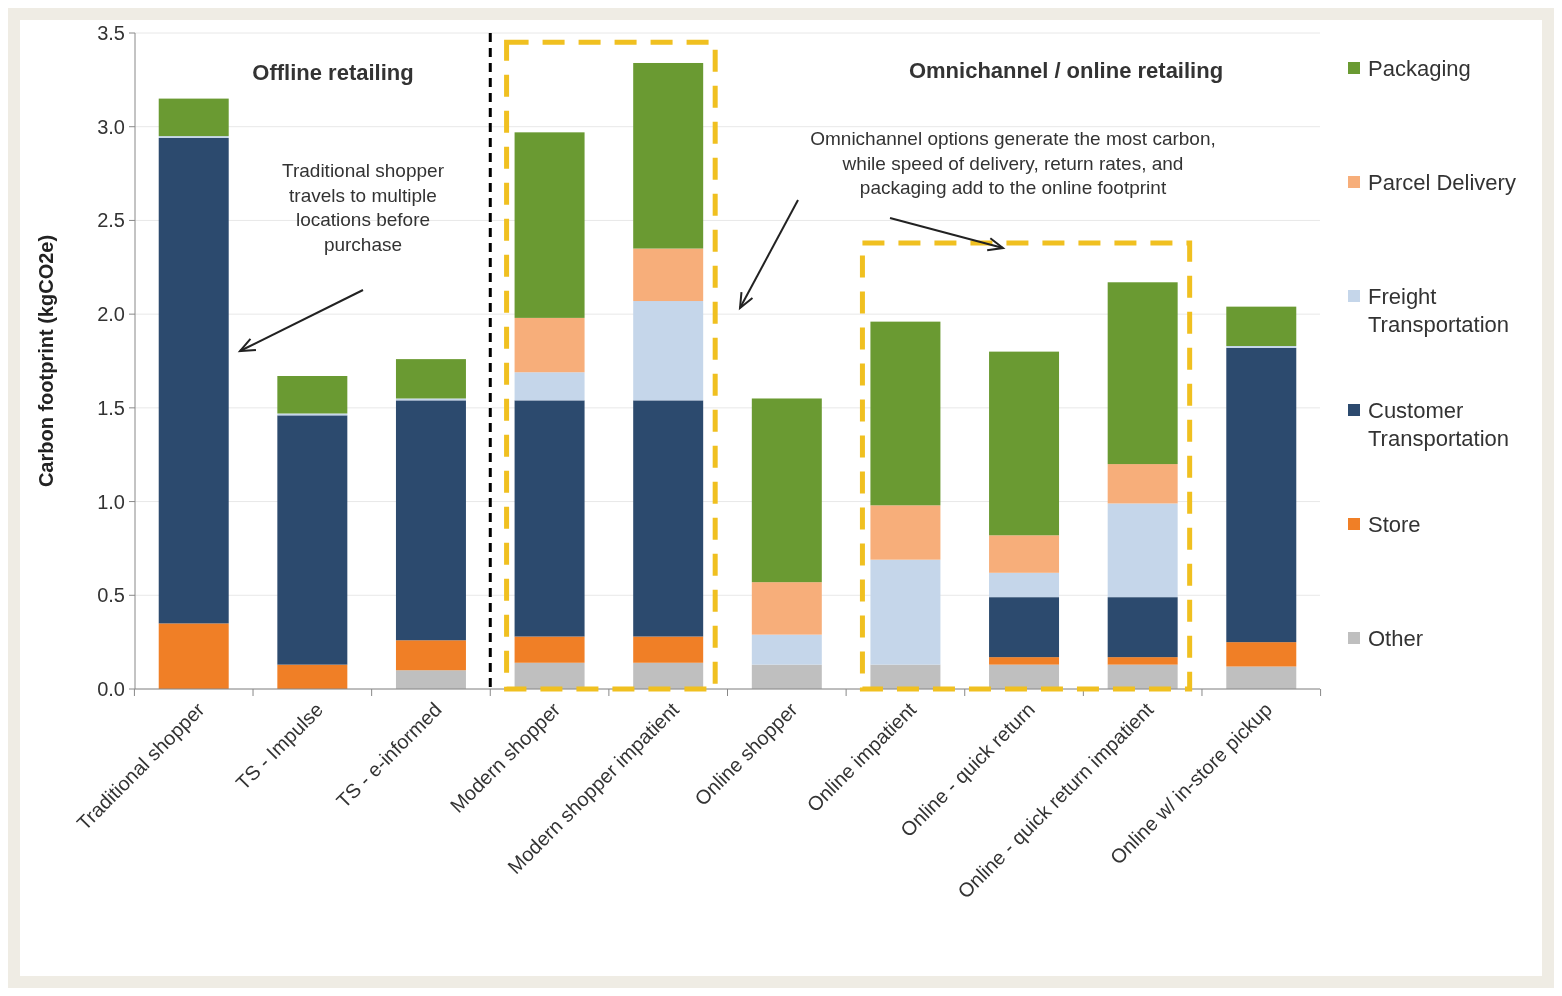 This screenshot has height=996, width=1562. What do you see at coordinates (1442, 182) in the screenshot?
I see `legend-label: Parcel Delivery` at bounding box center [1442, 182].